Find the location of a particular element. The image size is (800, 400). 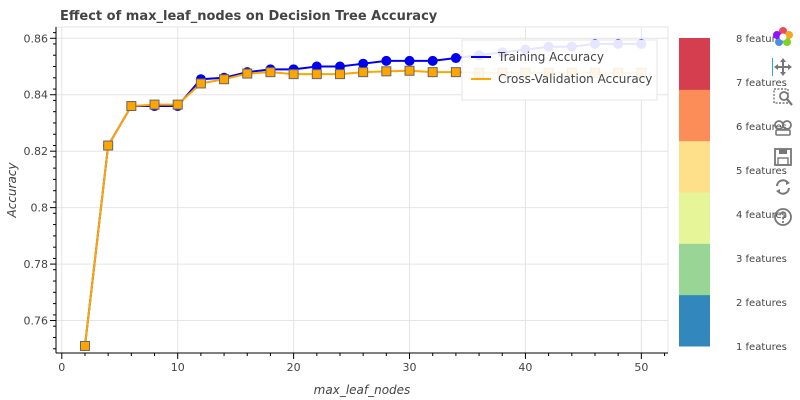

colorbar-label: 1 features is located at coordinates (761, 347).